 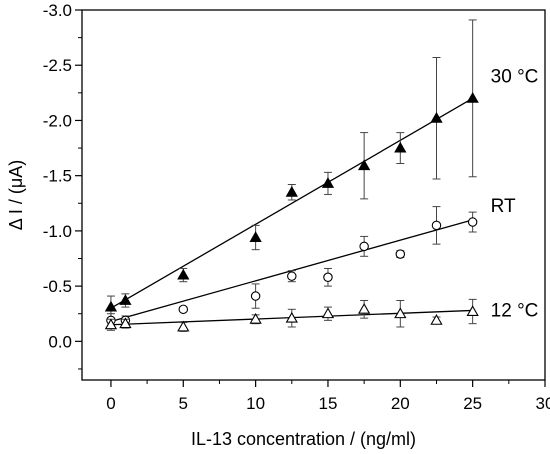 I want to click on x-tick-label: 10, so click(x=255, y=403).